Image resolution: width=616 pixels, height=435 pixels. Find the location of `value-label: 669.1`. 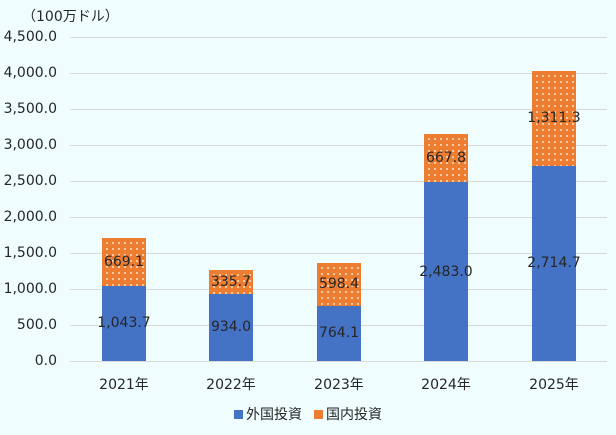

value-label: 669.1 is located at coordinates (124, 261).